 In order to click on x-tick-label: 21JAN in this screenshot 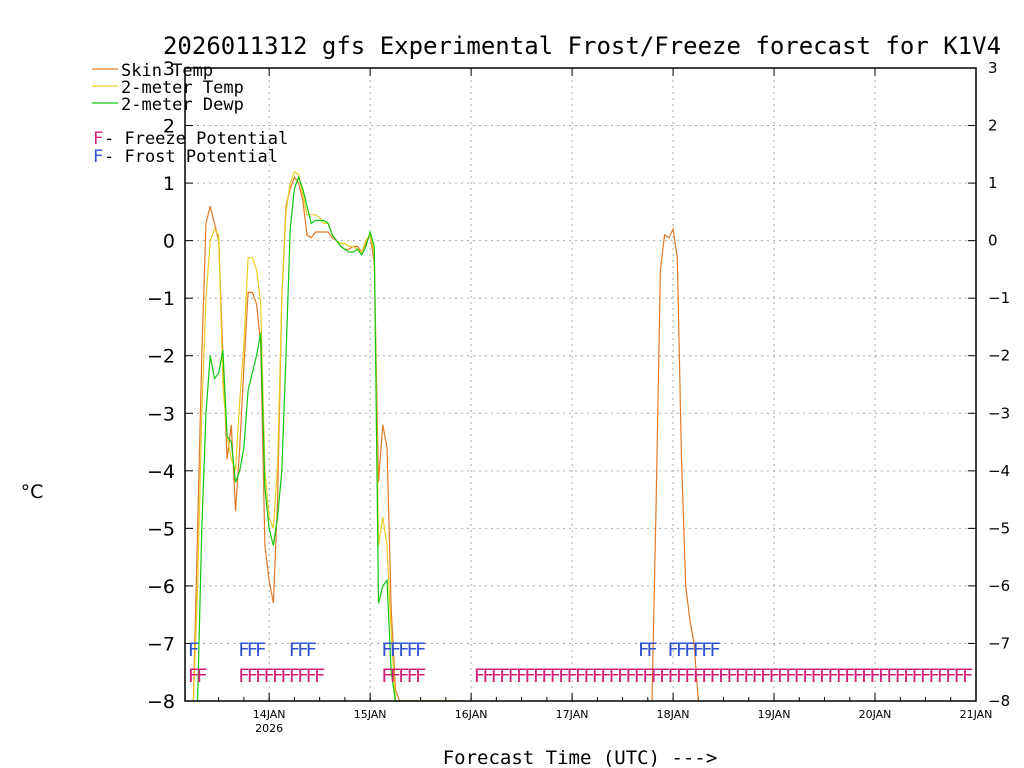, I will do `click(976, 714)`.